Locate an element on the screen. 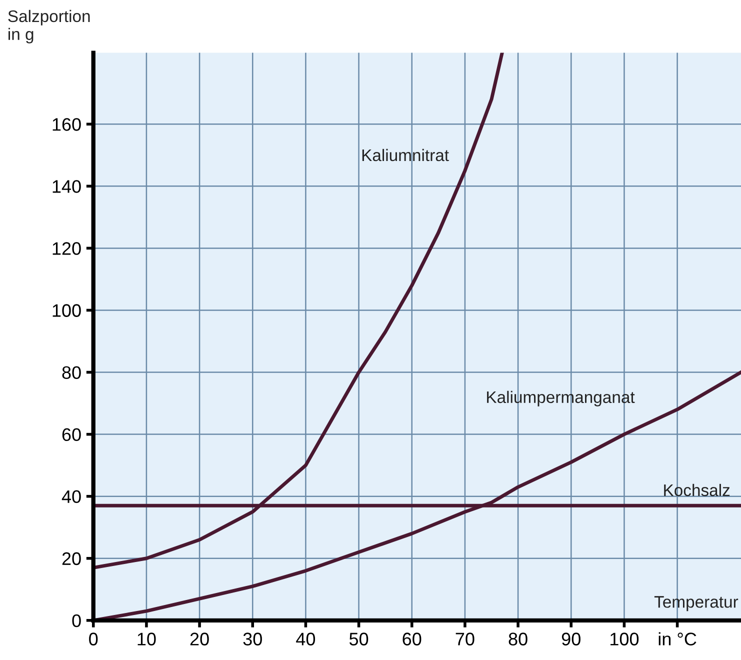 The height and width of the screenshot is (660, 741). x-tick-label: 80 is located at coordinates (518, 639).